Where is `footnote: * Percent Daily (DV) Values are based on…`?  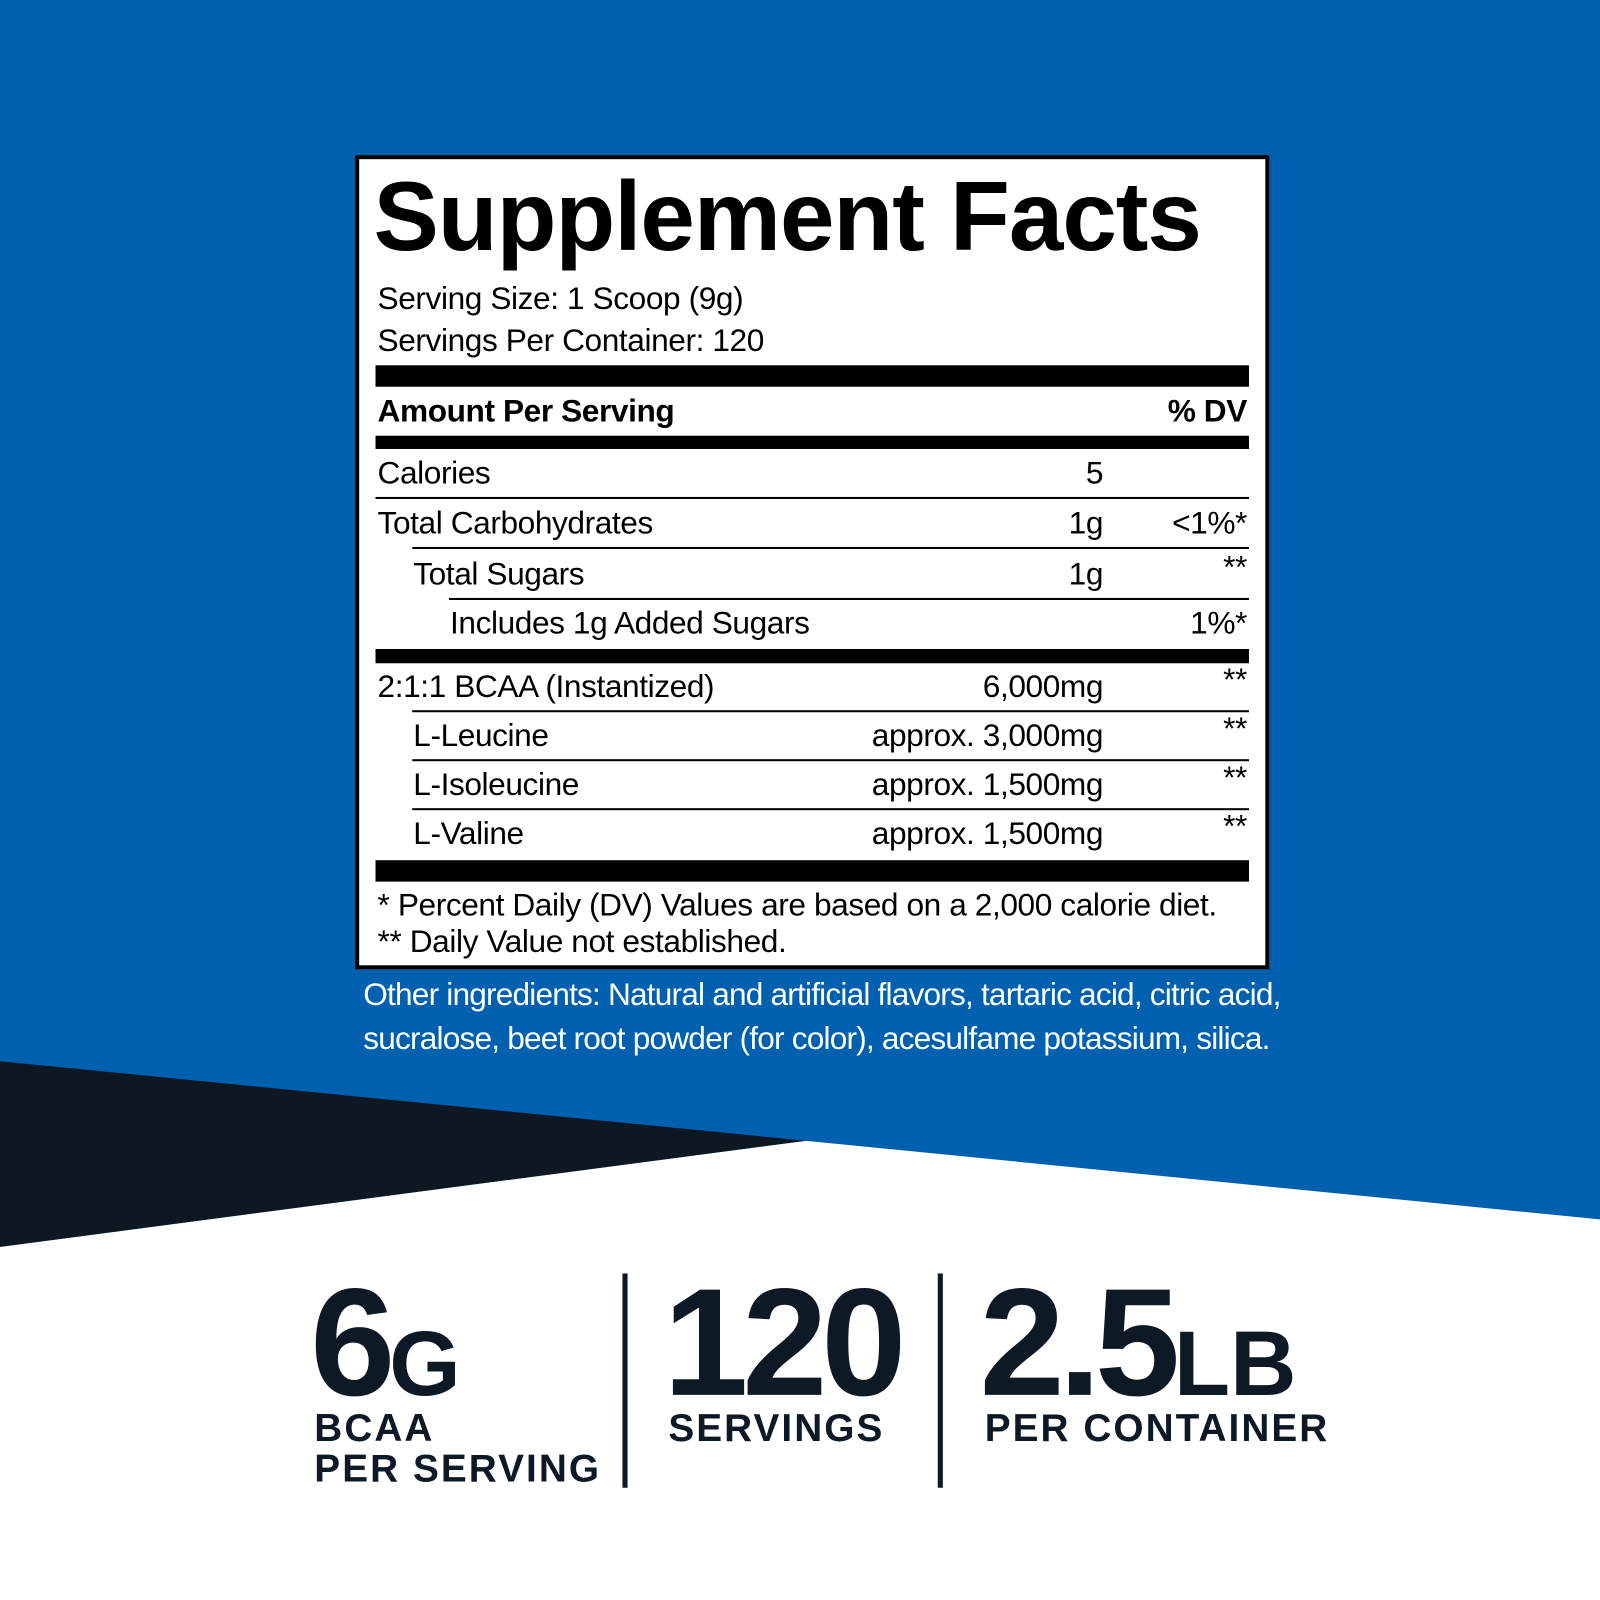 footnote: * Percent Daily (DV) Values are based on… is located at coordinates (797, 904).